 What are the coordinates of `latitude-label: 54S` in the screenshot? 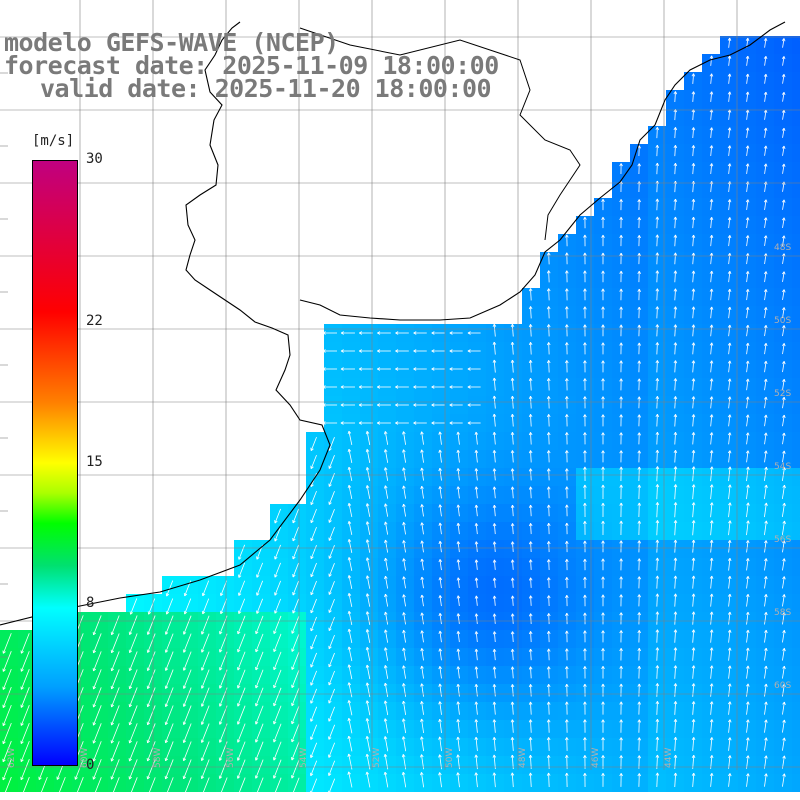 It's located at (782, 467).